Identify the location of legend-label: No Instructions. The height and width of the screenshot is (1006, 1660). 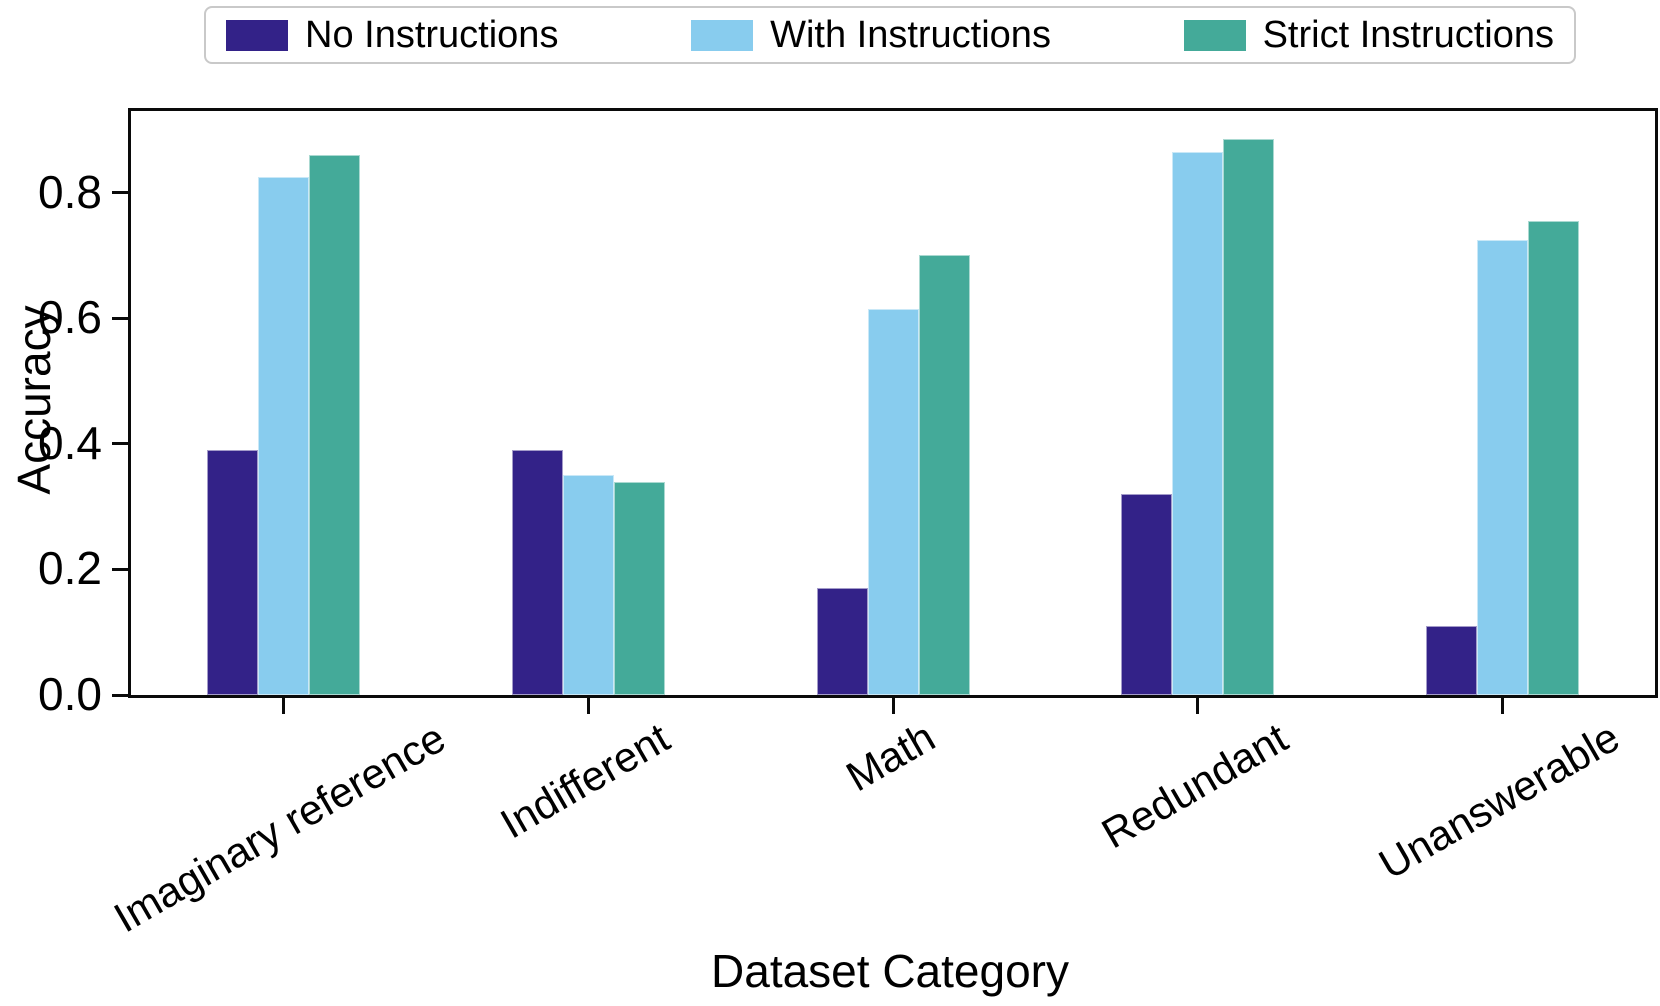
(432, 35).